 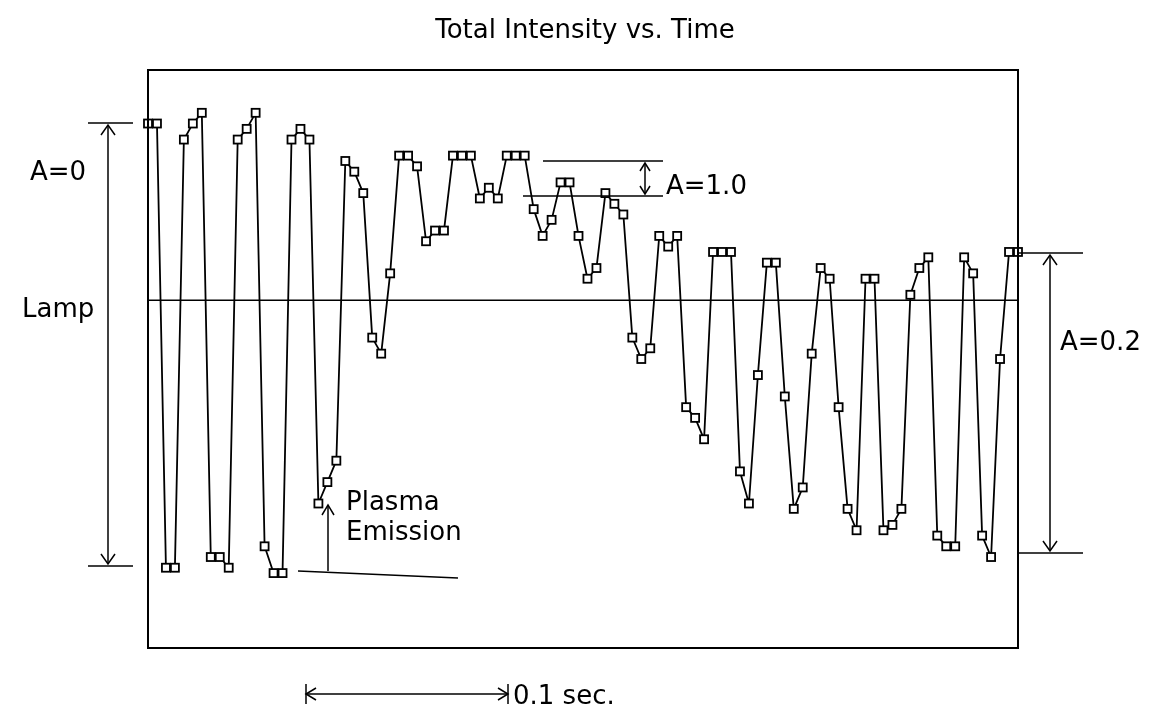 I want to click on text: A=0, so click(x=58, y=171).